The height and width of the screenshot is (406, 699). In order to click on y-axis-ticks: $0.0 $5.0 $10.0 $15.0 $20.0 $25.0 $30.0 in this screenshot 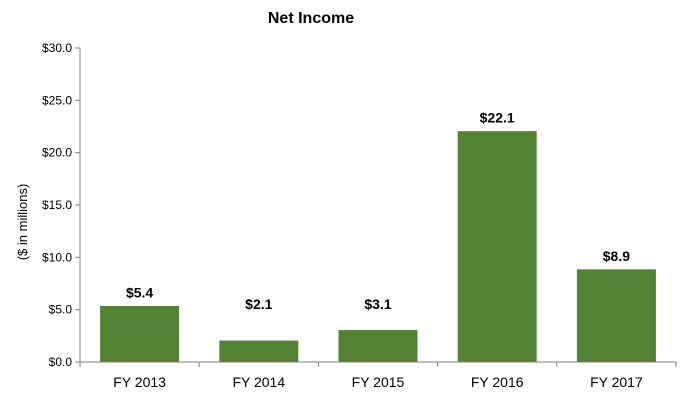, I will do `click(61, 205)`.